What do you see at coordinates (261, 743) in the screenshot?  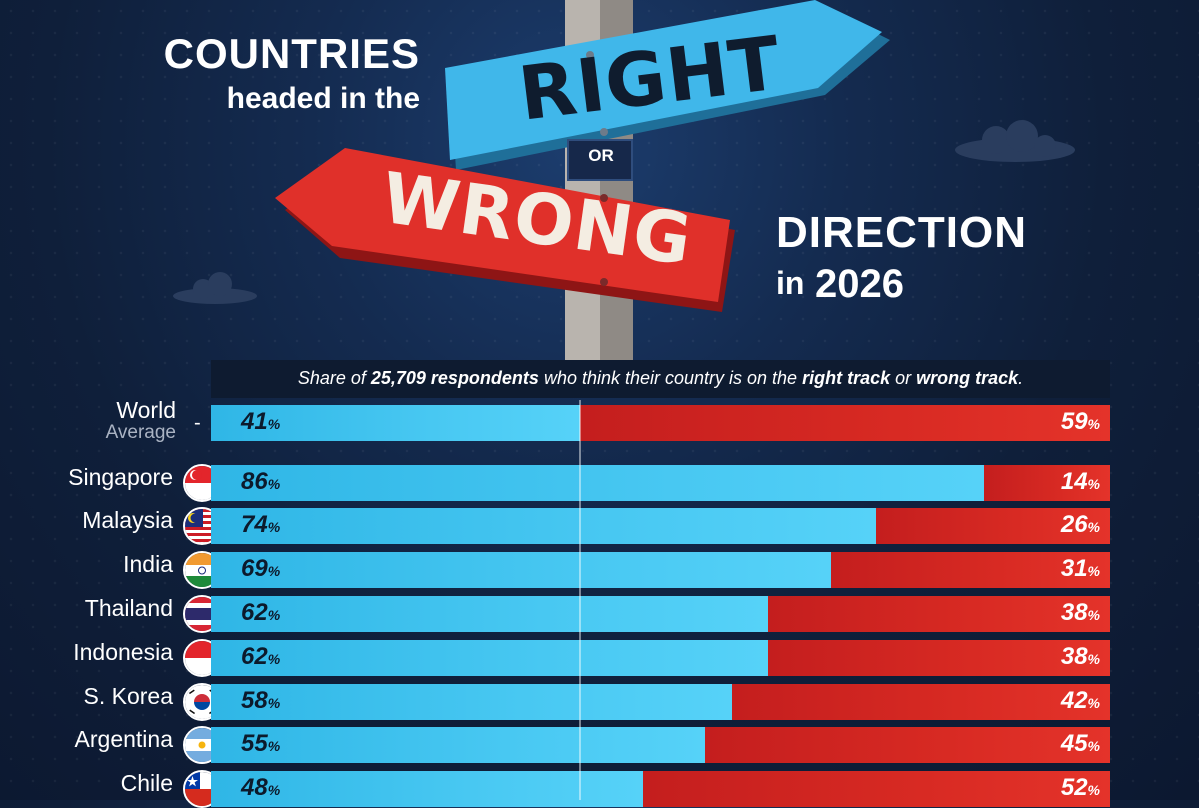 I see `right-track-value-label: 55%` at bounding box center [261, 743].